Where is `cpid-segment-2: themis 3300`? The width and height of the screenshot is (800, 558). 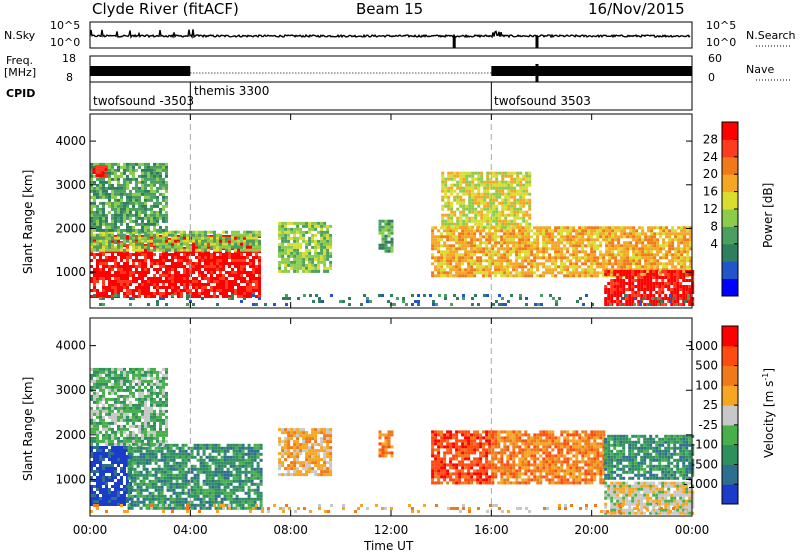 cpid-segment-2: themis 3300 is located at coordinates (231, 91).